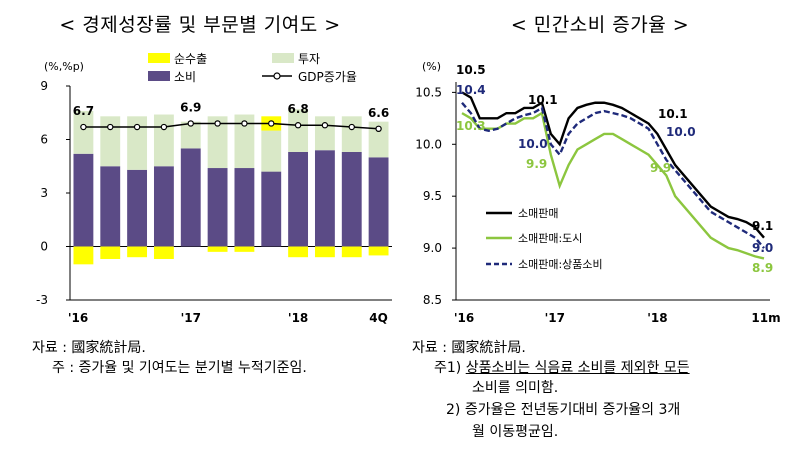 Image resolution: width=800 pixels, height=458 pixels. Describe the element at coordinates (572, 410) in the screenshot. I see `right-note2-line1: 증가율은 전년동기대비 증가율의 3개` at that location.